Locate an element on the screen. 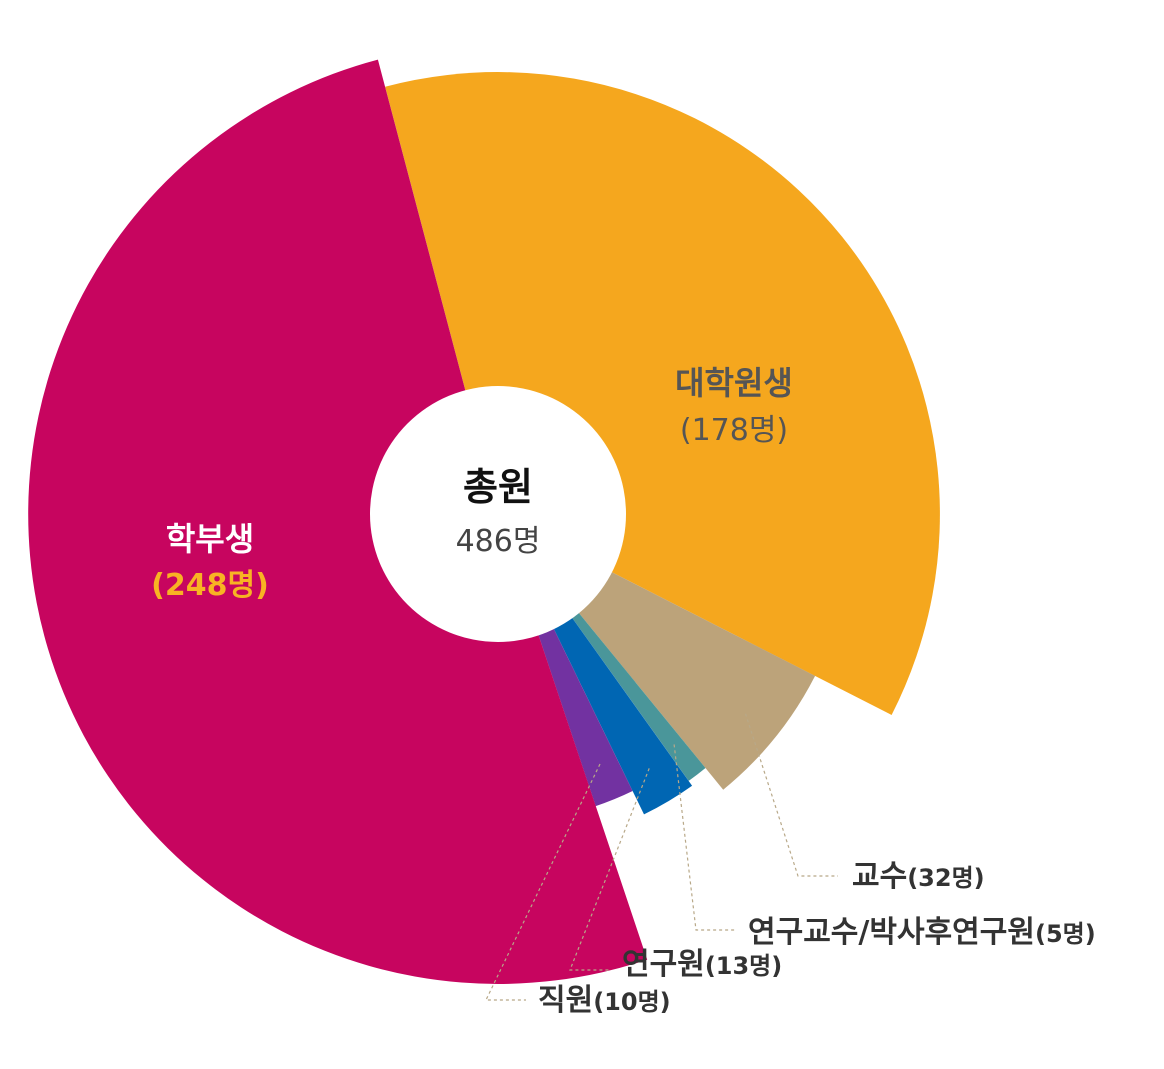  label-researchers: 연구원(13명) is located at coordinates (702, 964).